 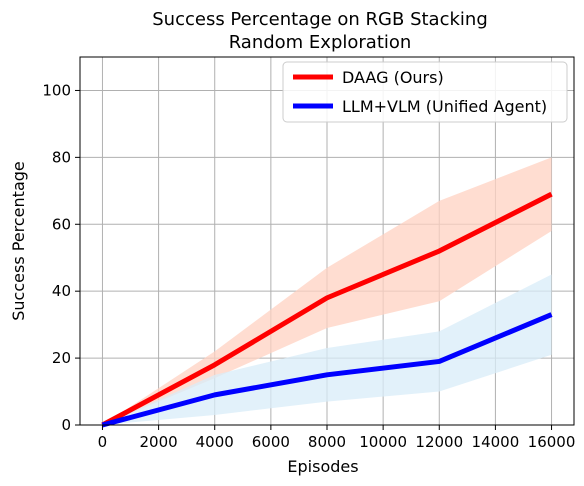 I want to click on y-axis-label: Success Percentage, so click(x=18, y=241).